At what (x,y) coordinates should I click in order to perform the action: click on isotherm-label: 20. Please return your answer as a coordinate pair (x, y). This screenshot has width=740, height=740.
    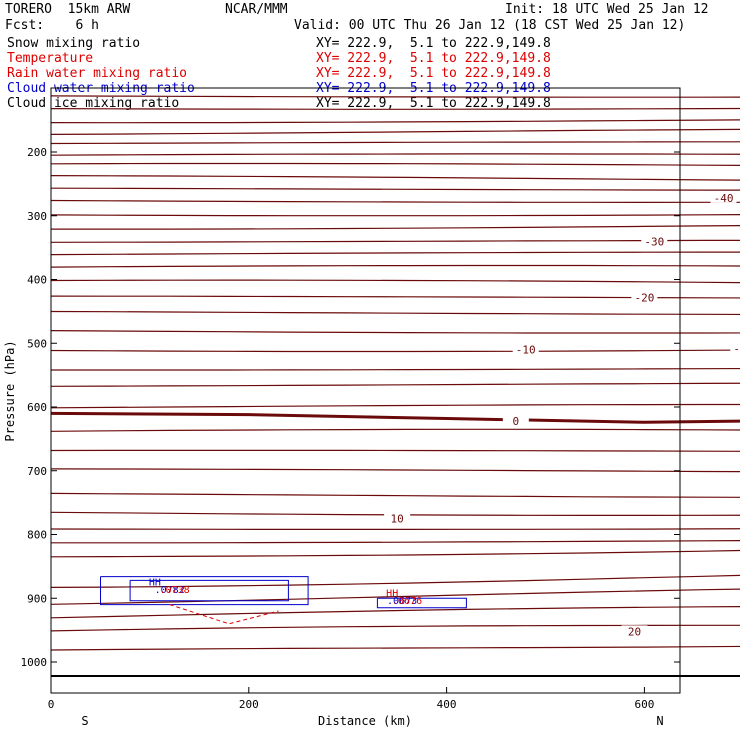
    Looking at the image, I should click on (634, 631).